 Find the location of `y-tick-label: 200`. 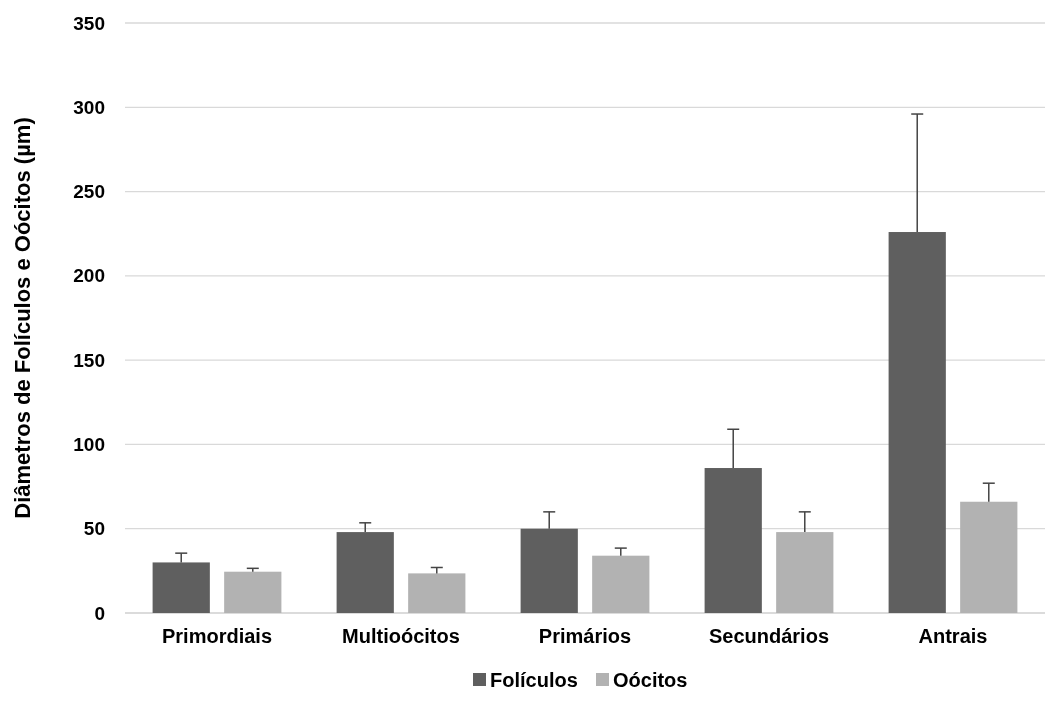

y-tick-label: 200 is located at coordinates (89, 276).